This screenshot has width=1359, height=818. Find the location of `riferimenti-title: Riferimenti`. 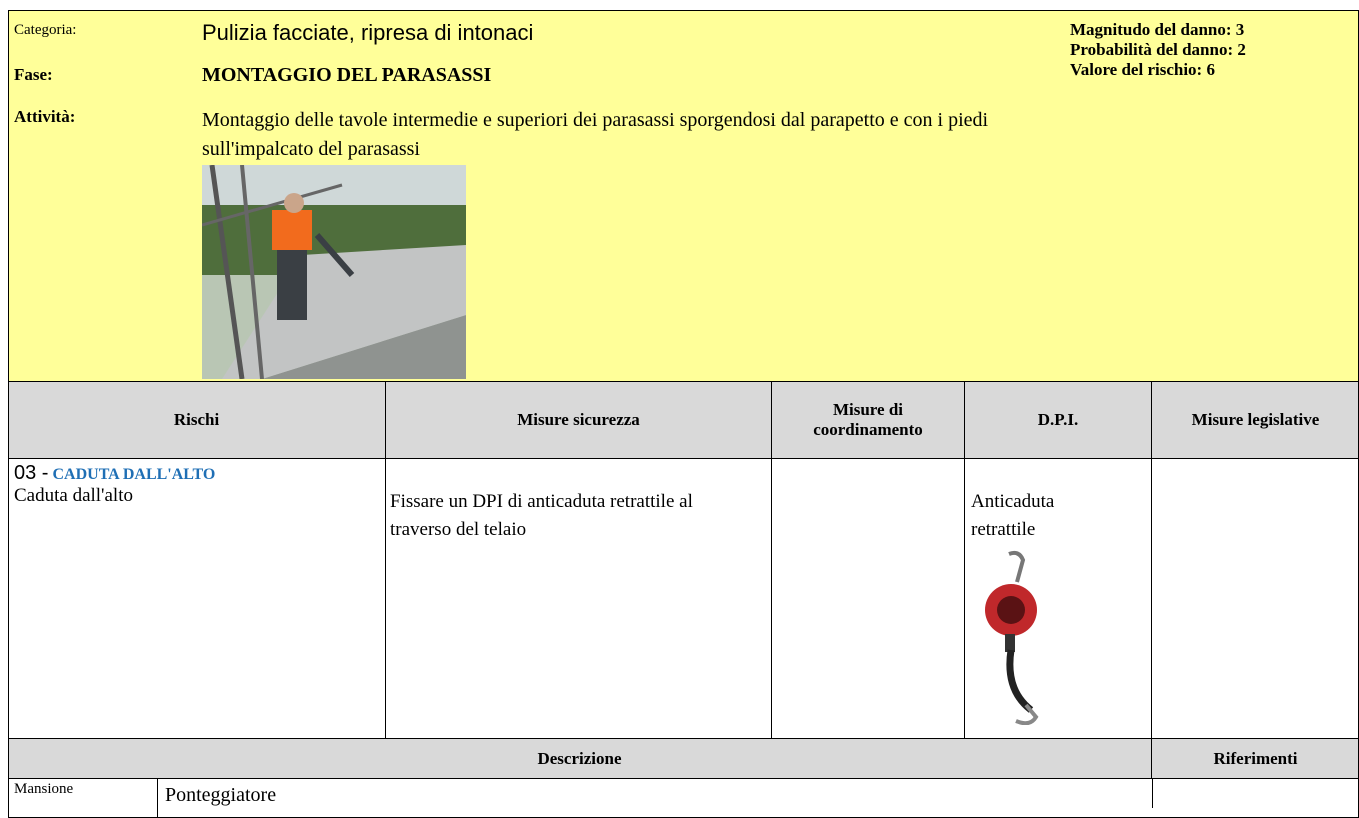

riferimenti-title: Riferimenti is located at coordinates (1255, 758).